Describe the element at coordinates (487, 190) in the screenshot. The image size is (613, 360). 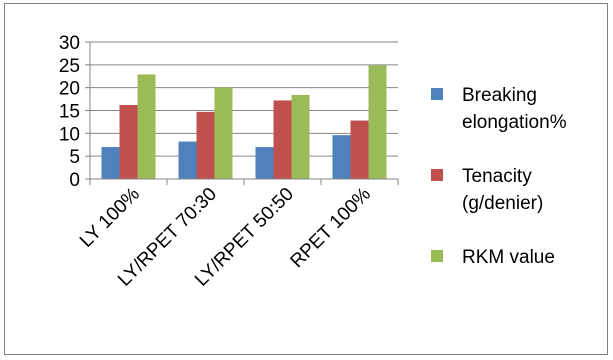
I see `legend-item: Tenacity (g/denier)` at that location.